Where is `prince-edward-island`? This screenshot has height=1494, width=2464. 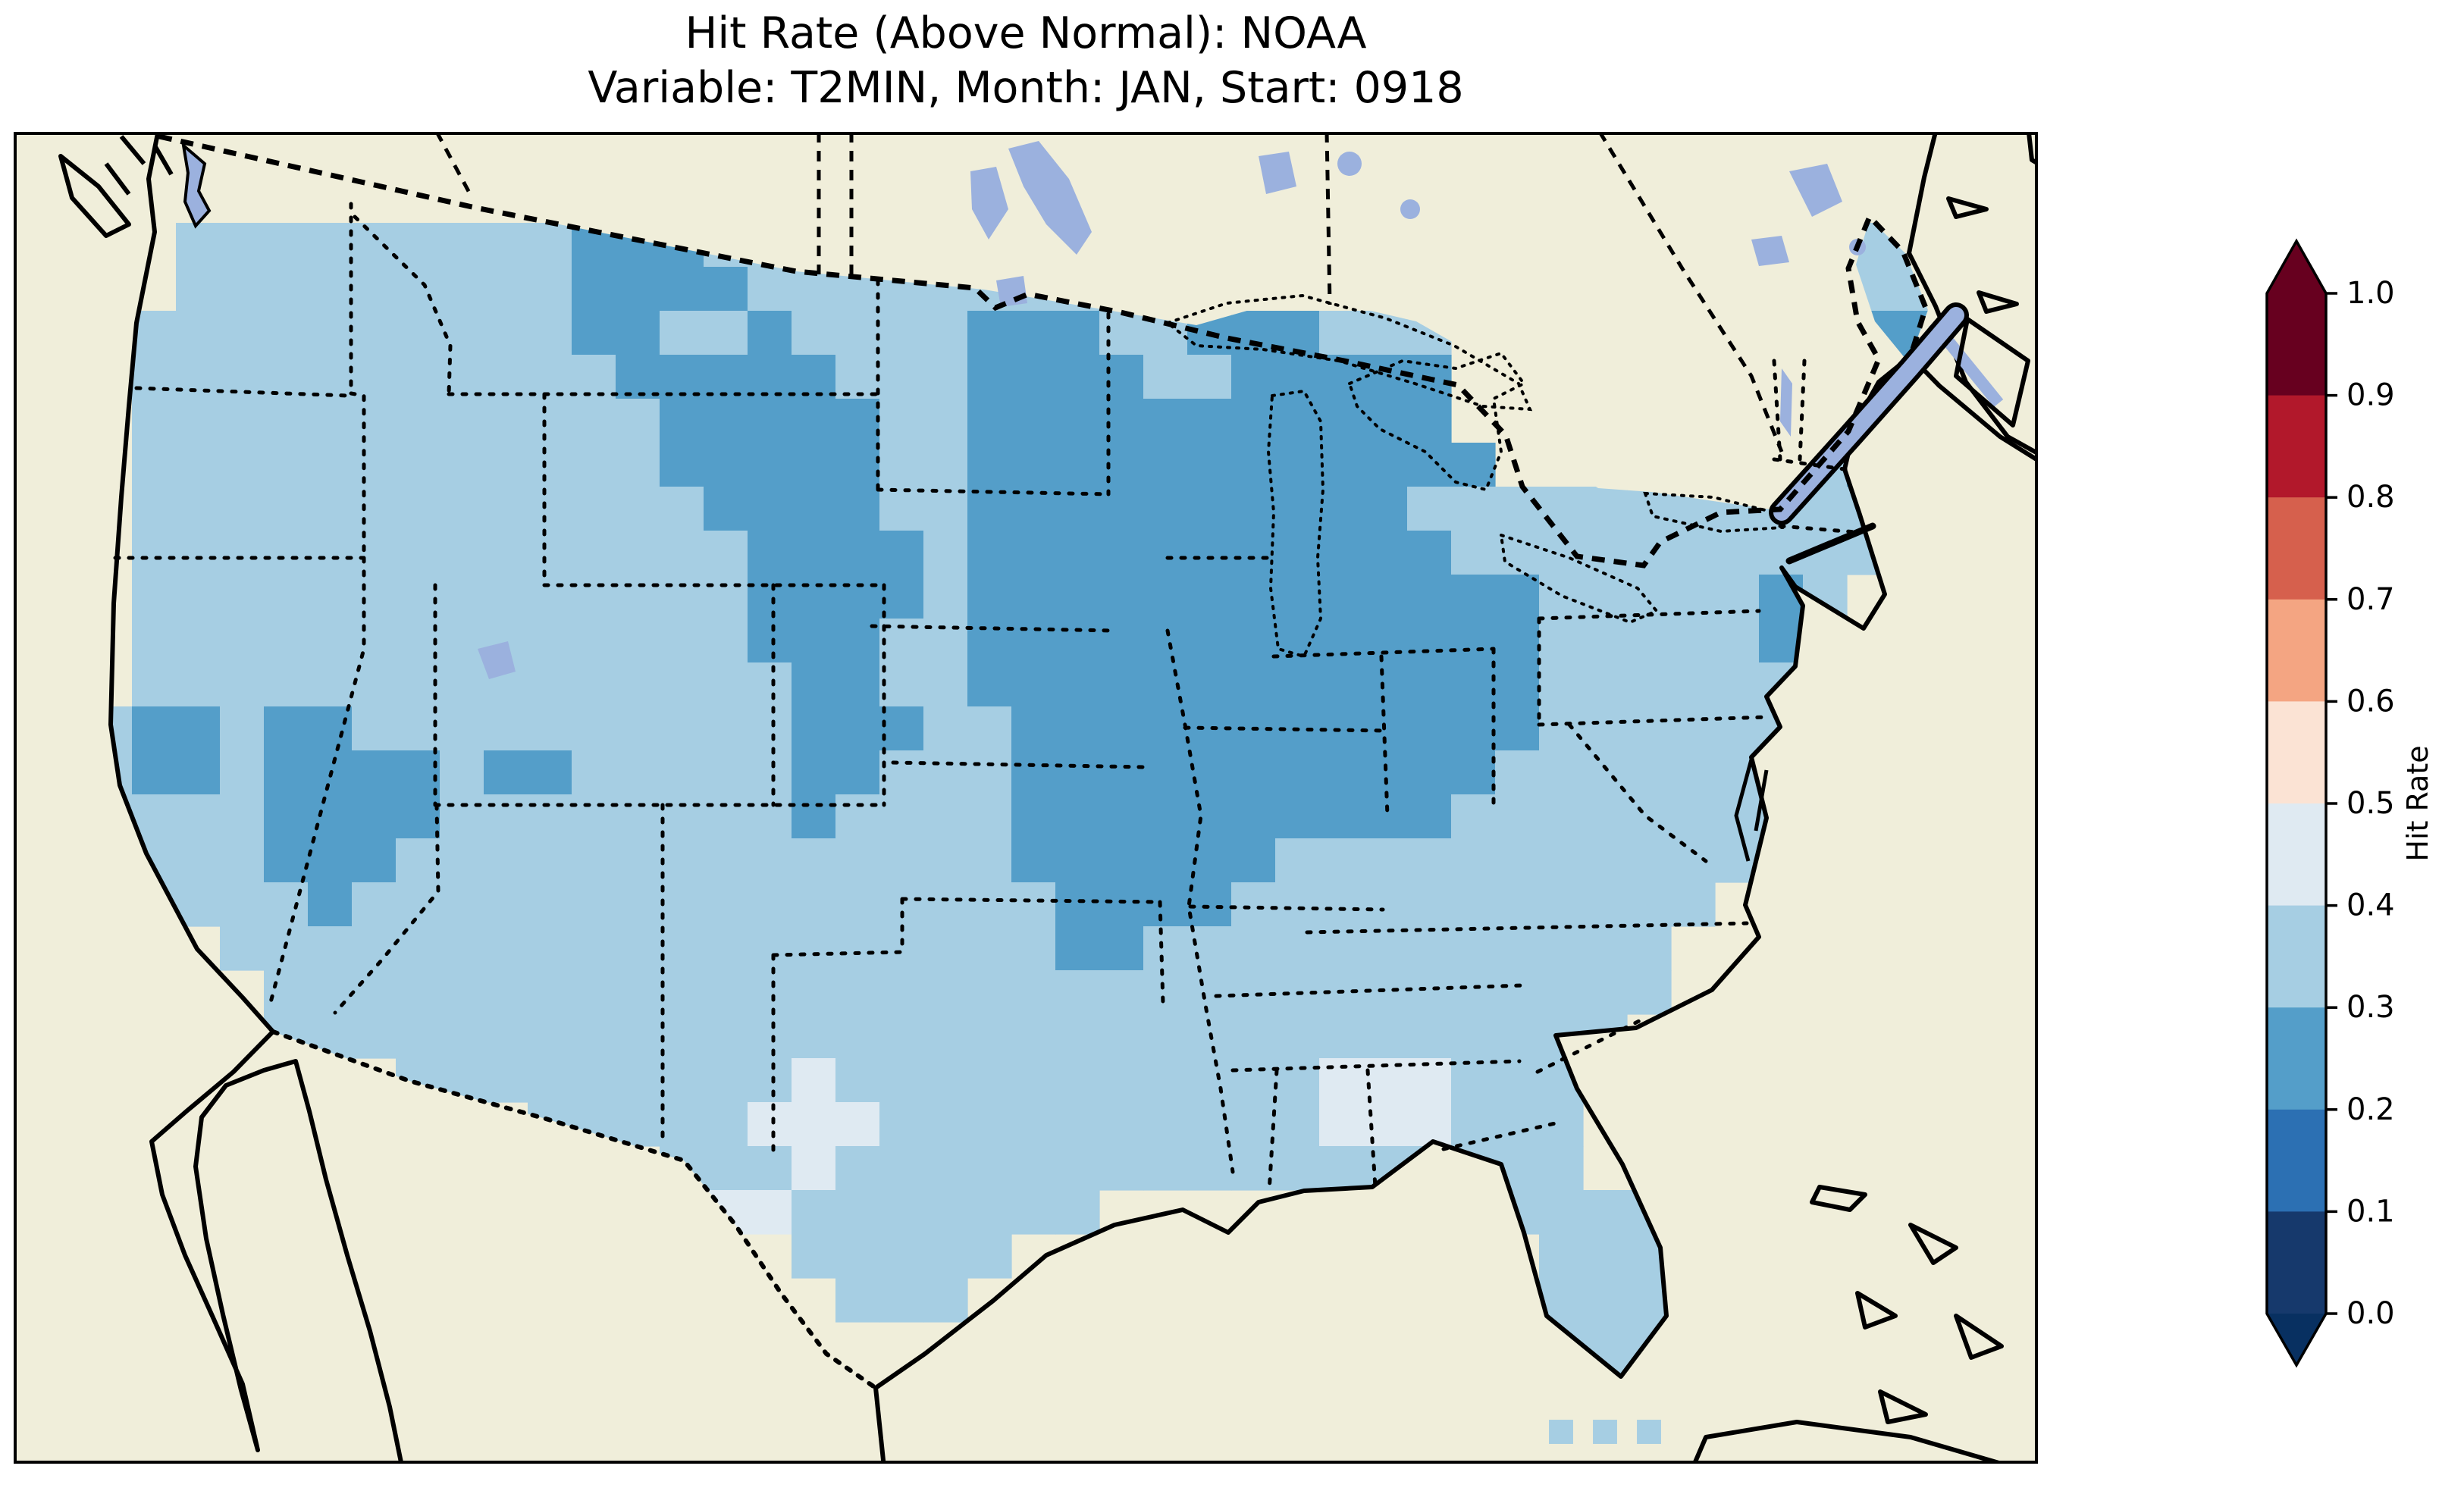
prince-edward-island is located at coordinates (1998, 302).